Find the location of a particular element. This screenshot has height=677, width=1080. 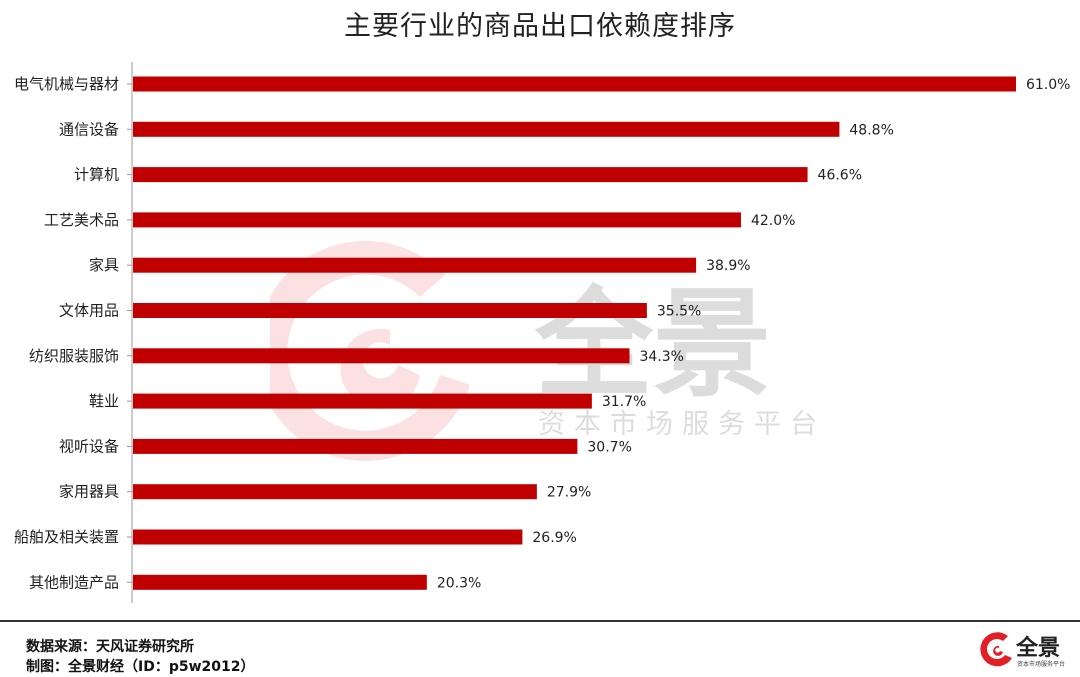

data-label: 20.3% is located at coordinates (459, 583).